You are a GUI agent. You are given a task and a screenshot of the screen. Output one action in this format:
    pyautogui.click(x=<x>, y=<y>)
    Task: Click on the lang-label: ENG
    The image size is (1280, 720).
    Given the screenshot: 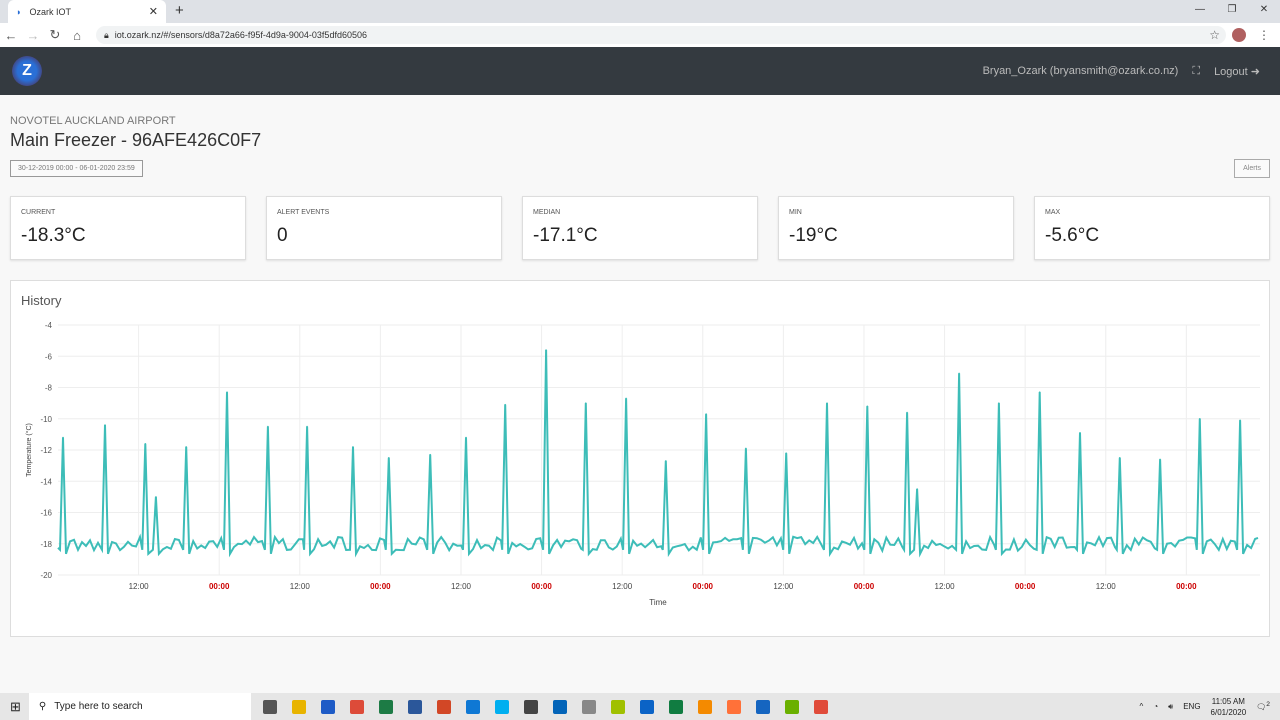 What is the action you would take?
    pyautogui.click(x=1192, y=706)
    